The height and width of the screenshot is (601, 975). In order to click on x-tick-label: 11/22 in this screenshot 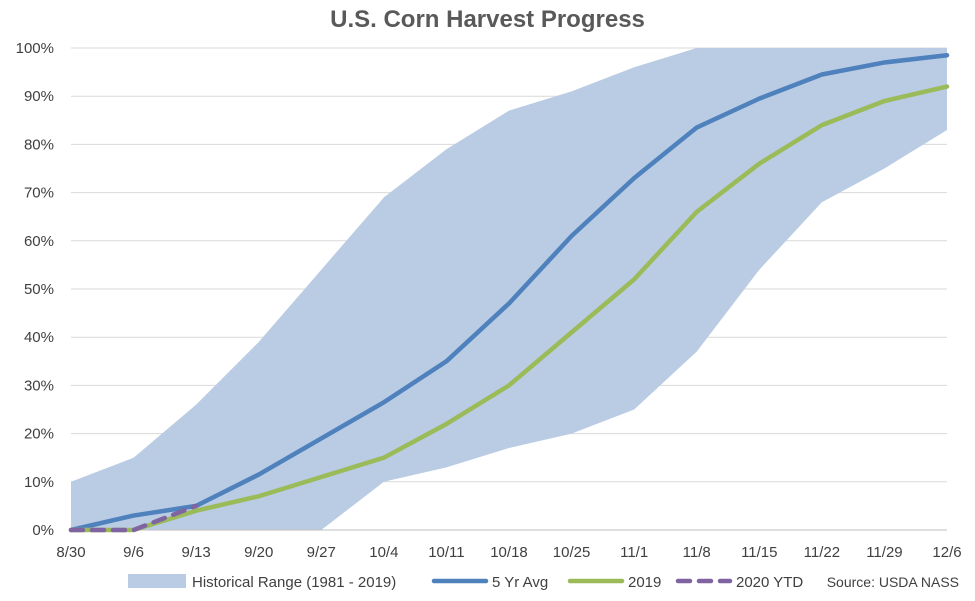, I will do `click(822, 552)`.